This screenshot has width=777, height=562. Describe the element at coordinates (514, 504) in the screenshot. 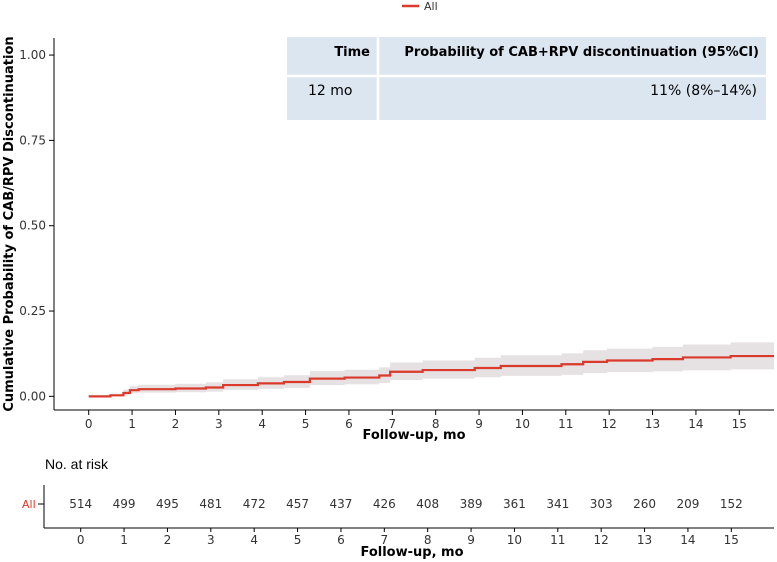

I see `risk-count: 361` at that location.